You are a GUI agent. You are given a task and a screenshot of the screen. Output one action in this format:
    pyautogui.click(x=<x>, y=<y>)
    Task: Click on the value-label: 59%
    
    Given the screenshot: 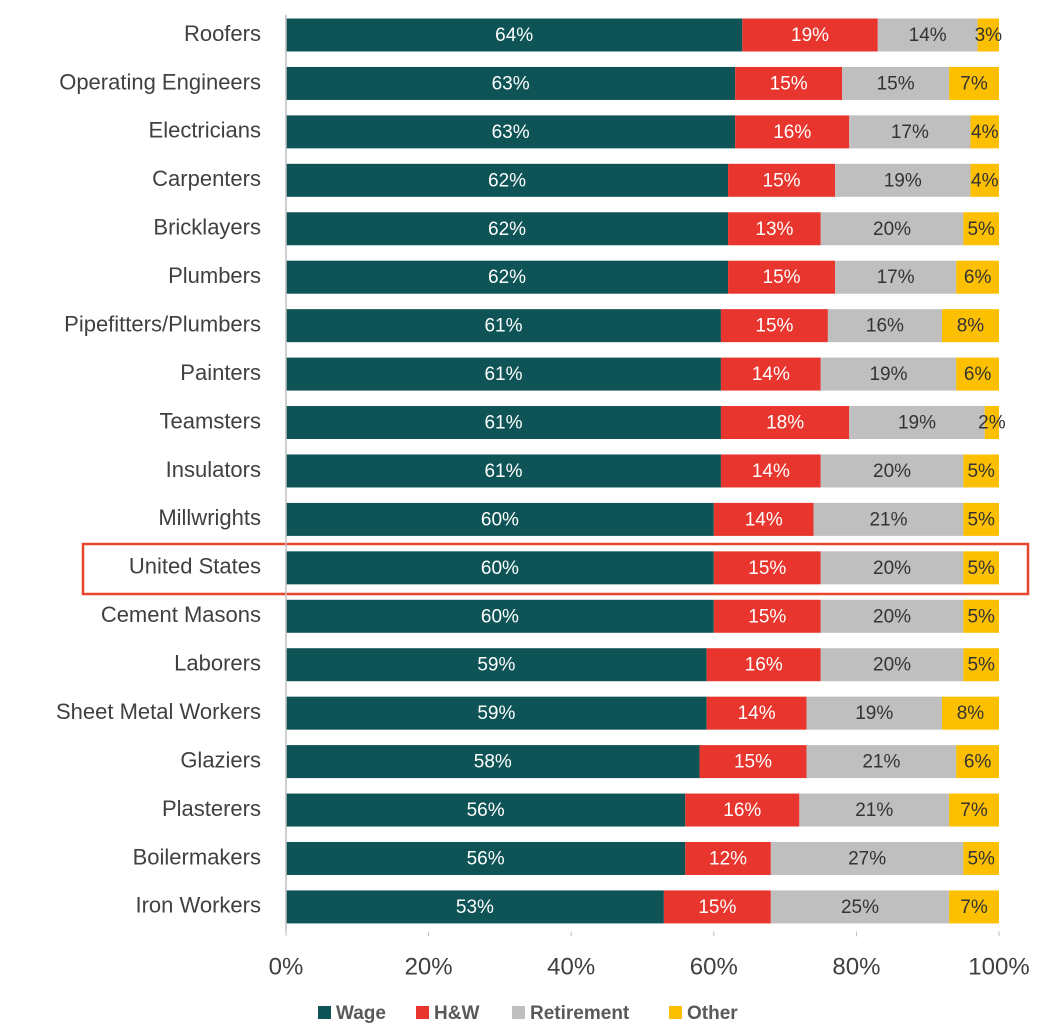 What is the action you would take?
    pyautogui.click(x=496, y=665)
    